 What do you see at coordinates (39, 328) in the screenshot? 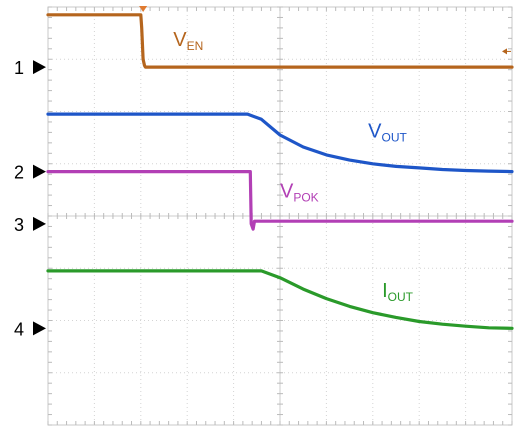
I see `channel-4-arrow` at bounding box center [39, 328].